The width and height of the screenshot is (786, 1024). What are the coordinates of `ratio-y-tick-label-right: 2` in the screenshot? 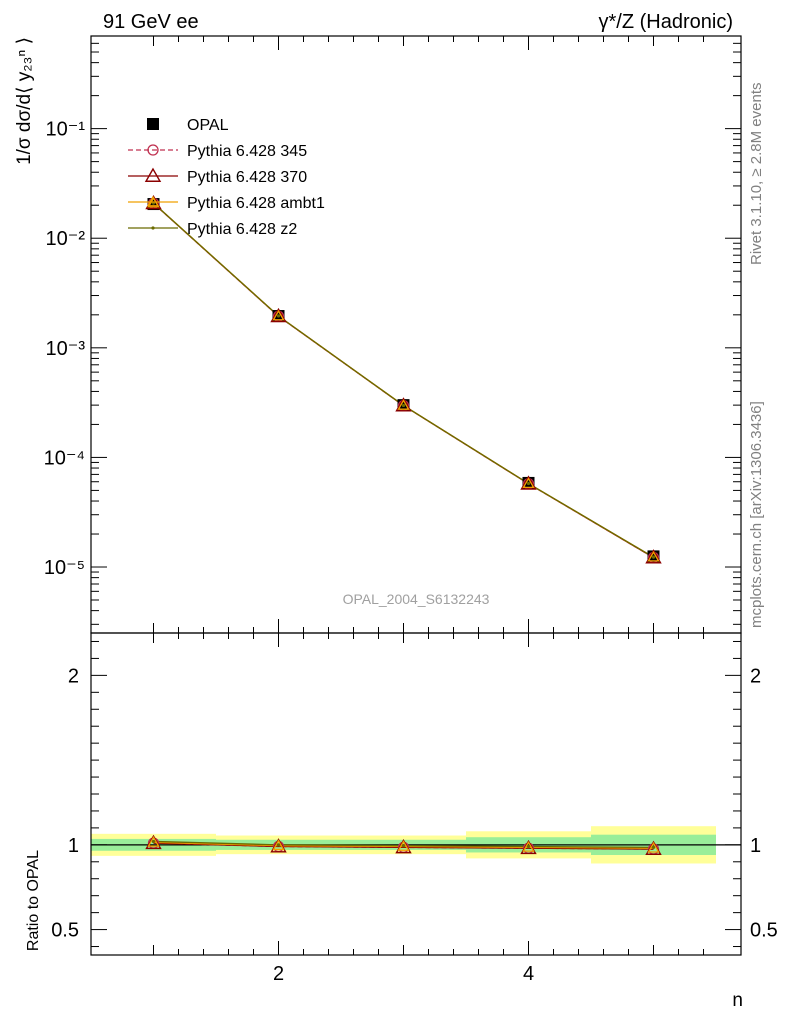 It's located at (755, 676).